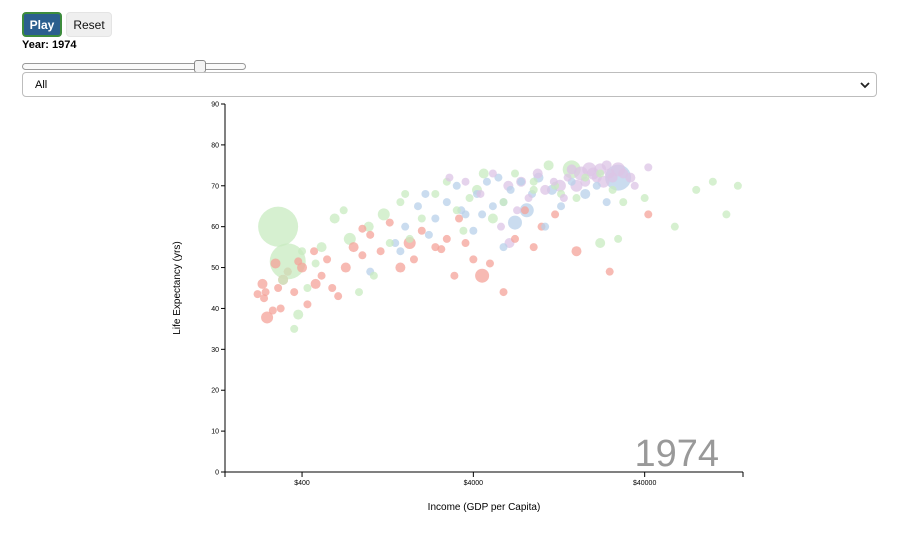 The height and width of the screenshot is (556, 920). I want to click on y-tick-label: 90, so click(215, 105).